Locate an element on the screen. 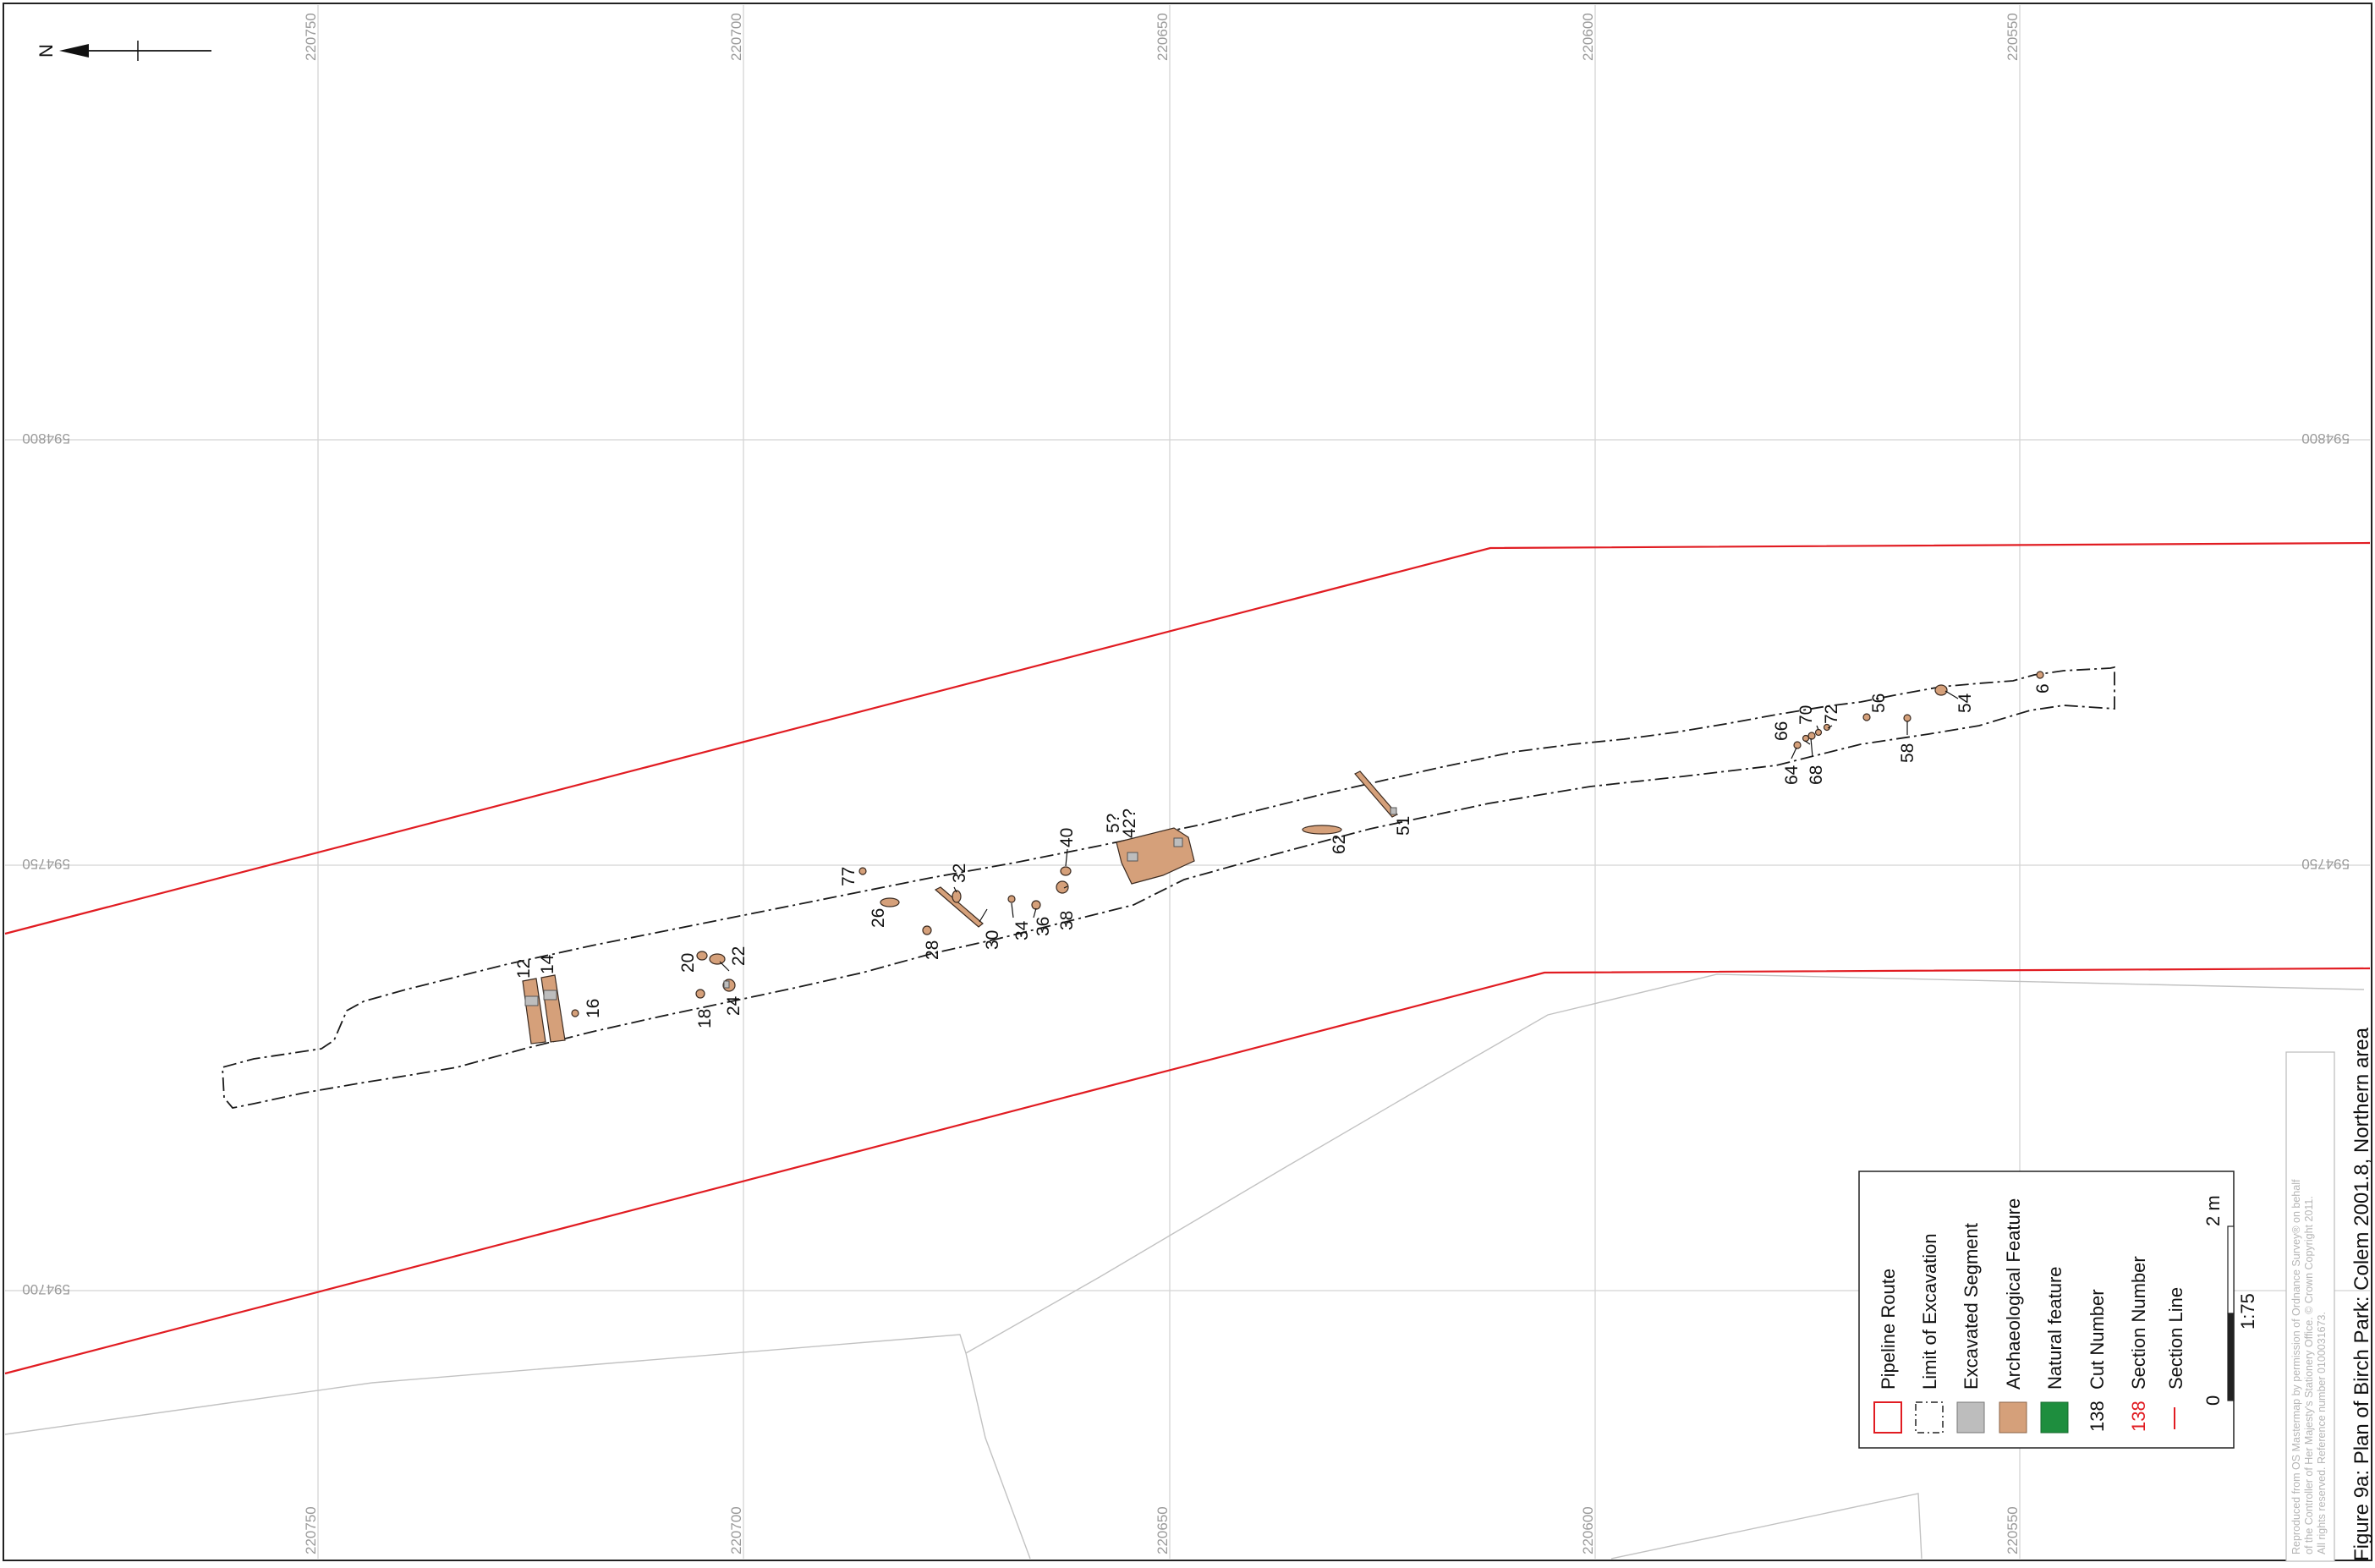 The height and width of the screenshot is (1568, 2375). cut-label: 36 is located at coordinates (1043, 926).